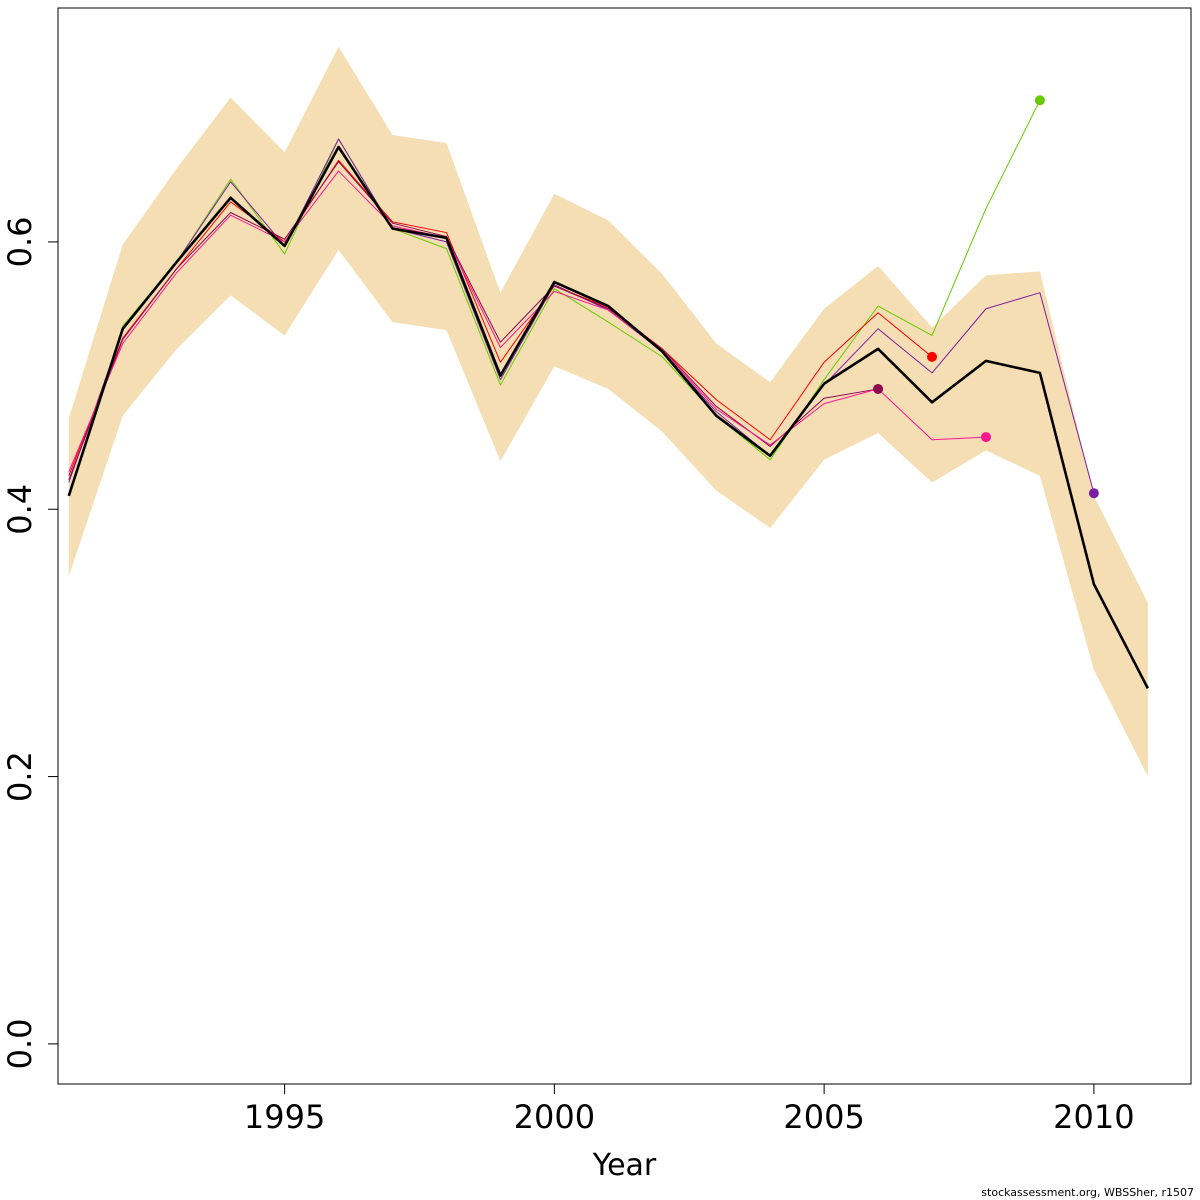 This screenshot has width=1200, height=1200. I want to click on x-tick-label: 2005, so click(823, 1117).